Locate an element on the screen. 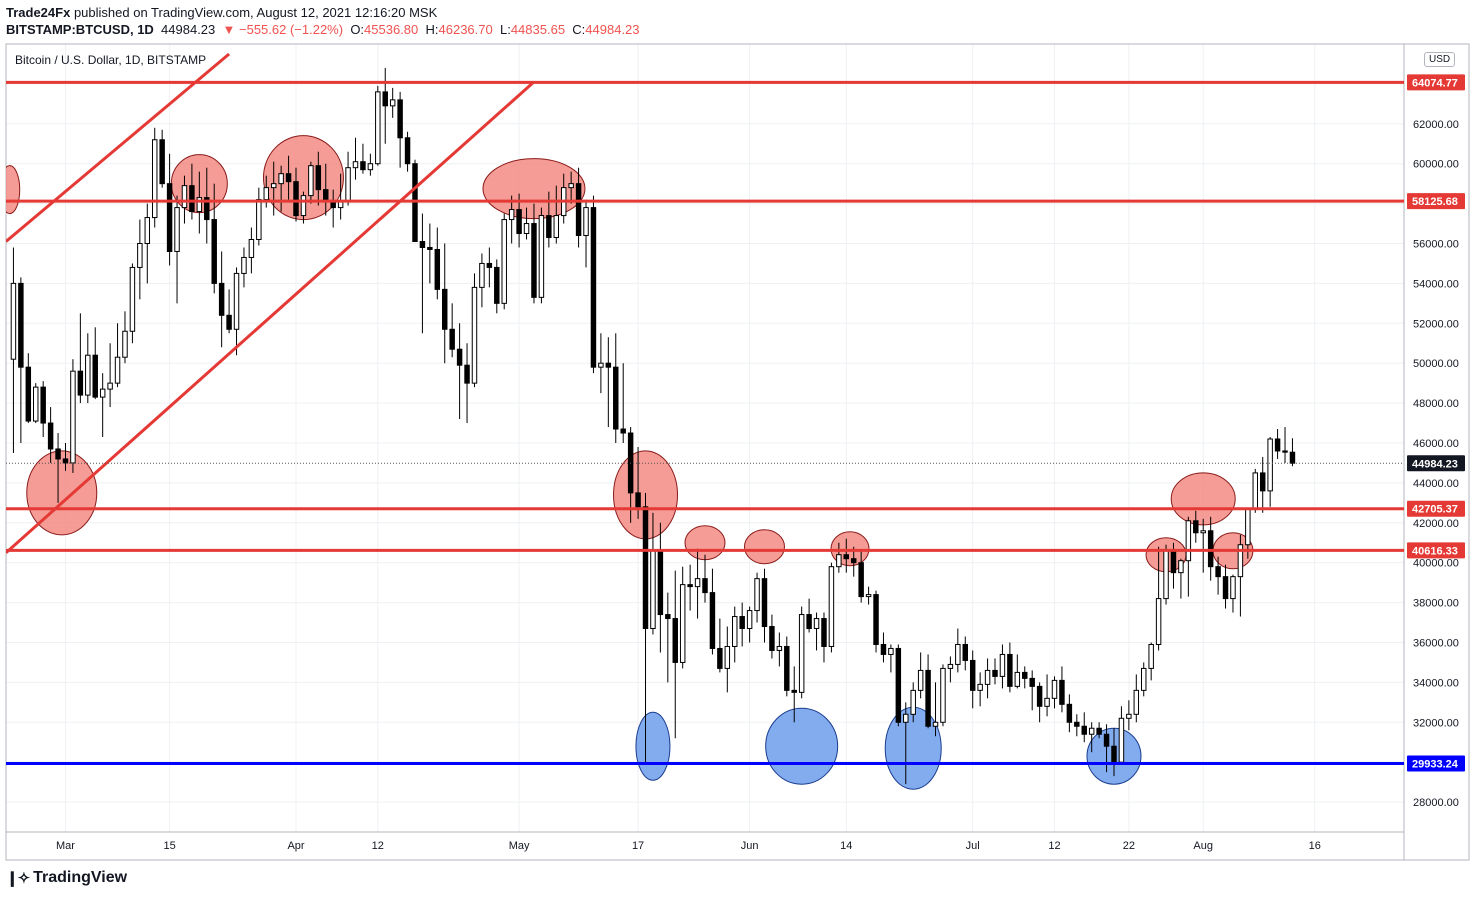  y-tick-label: 36000.00 is located at coordinates (1436, 643).